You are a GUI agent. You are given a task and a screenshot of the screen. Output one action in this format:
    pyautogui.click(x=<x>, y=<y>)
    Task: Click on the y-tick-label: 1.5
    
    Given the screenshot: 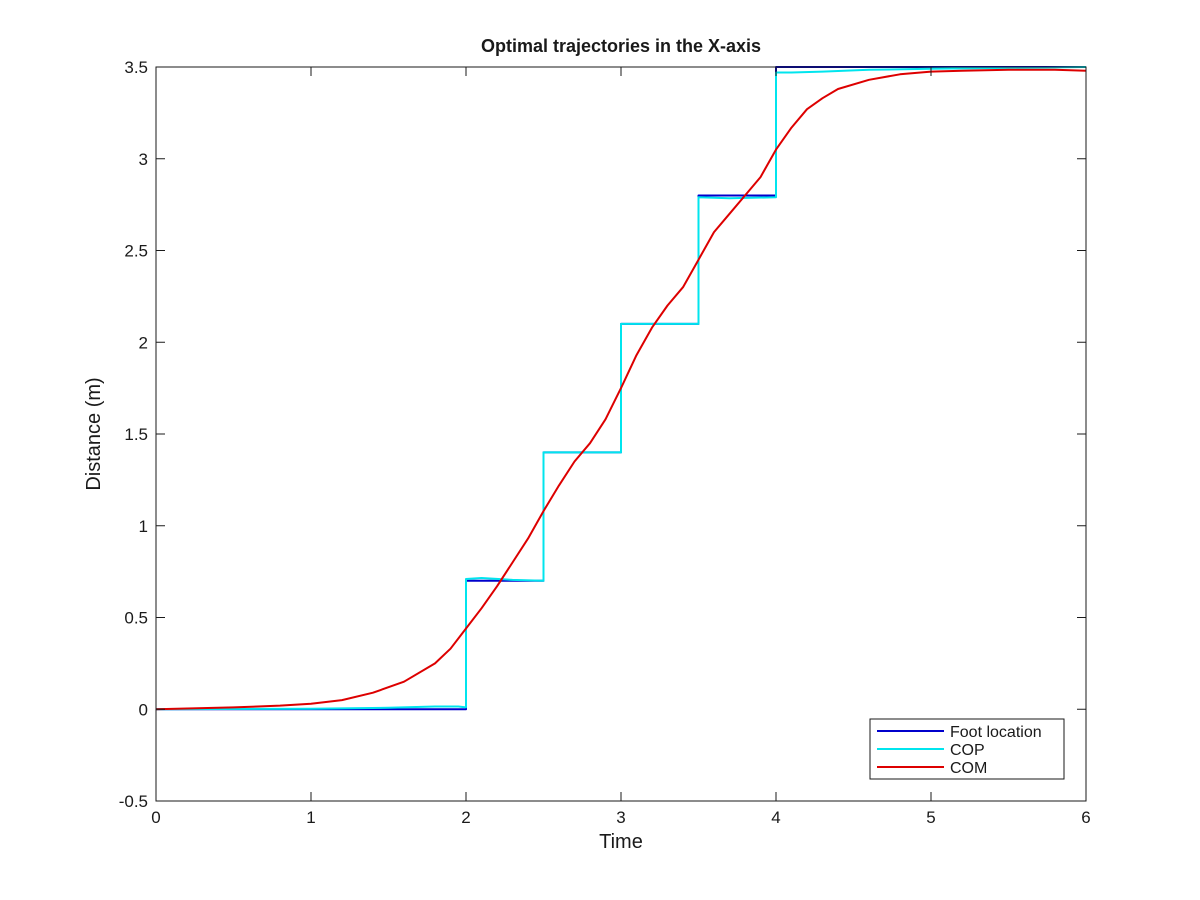 What is the action you would take?
    pyautogui.click(x=136, y=434)
    